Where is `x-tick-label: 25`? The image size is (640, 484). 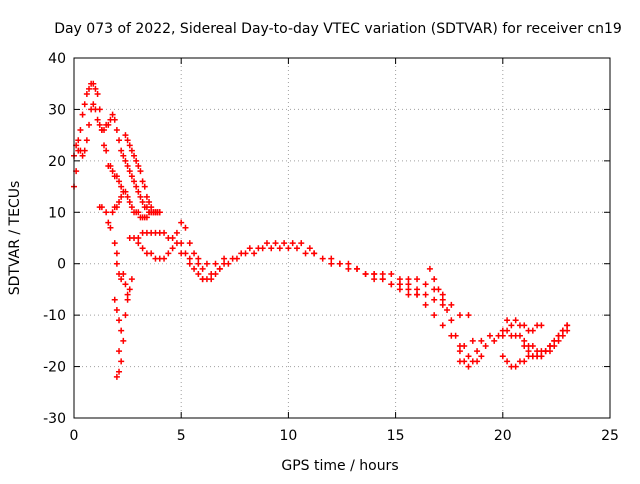
x-tick-label: 25 is located at coordinates (610, 436).